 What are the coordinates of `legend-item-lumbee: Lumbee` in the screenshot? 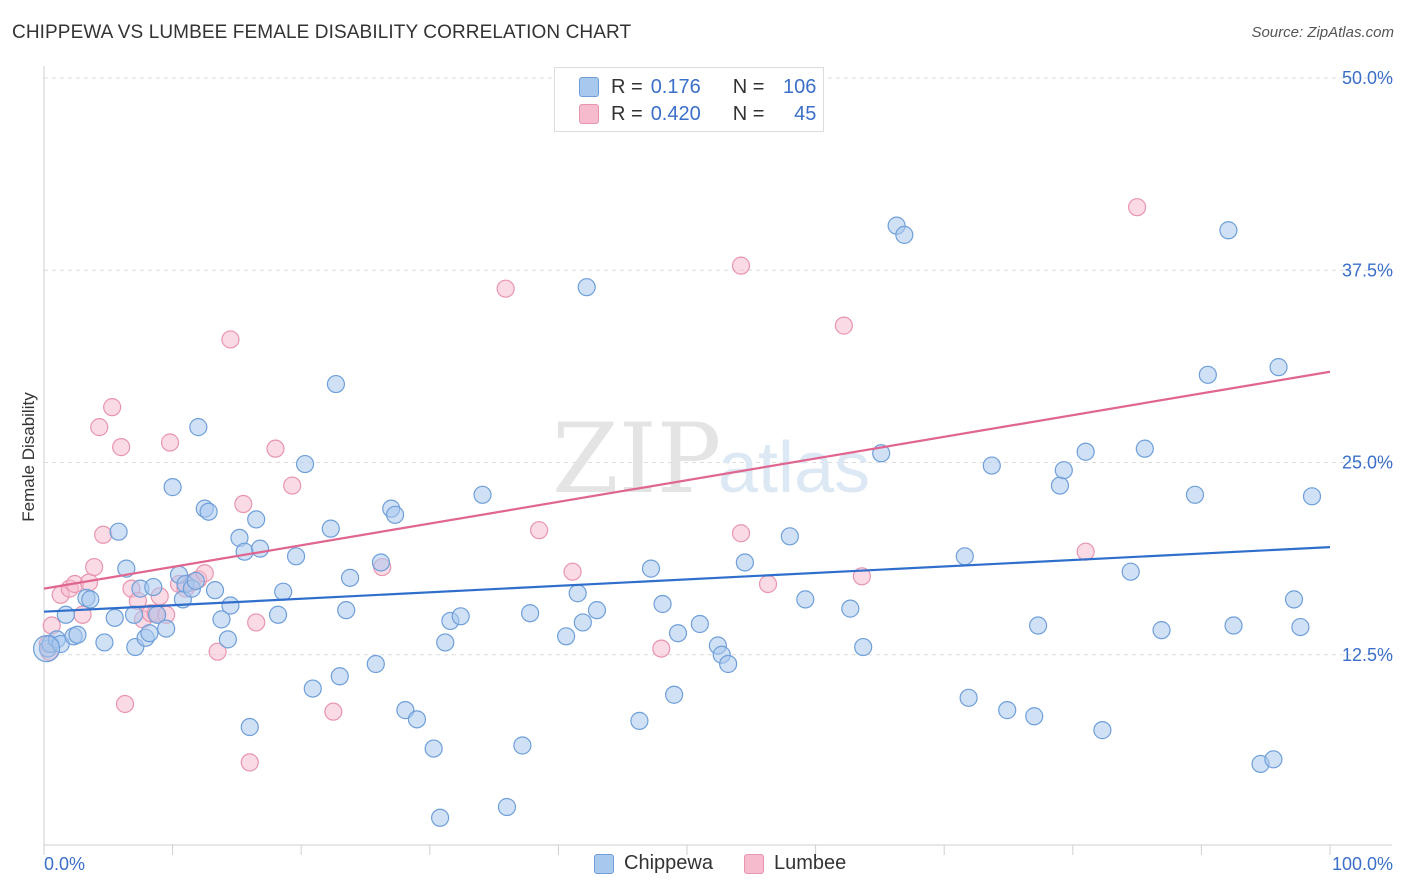 It's located at (795, 863).